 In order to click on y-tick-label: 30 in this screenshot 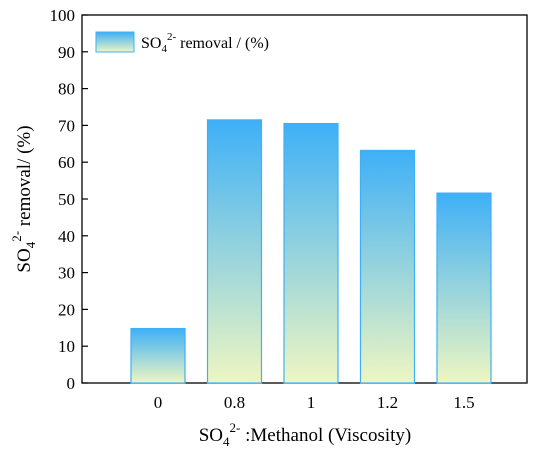, I will do `click(66, 273)`.